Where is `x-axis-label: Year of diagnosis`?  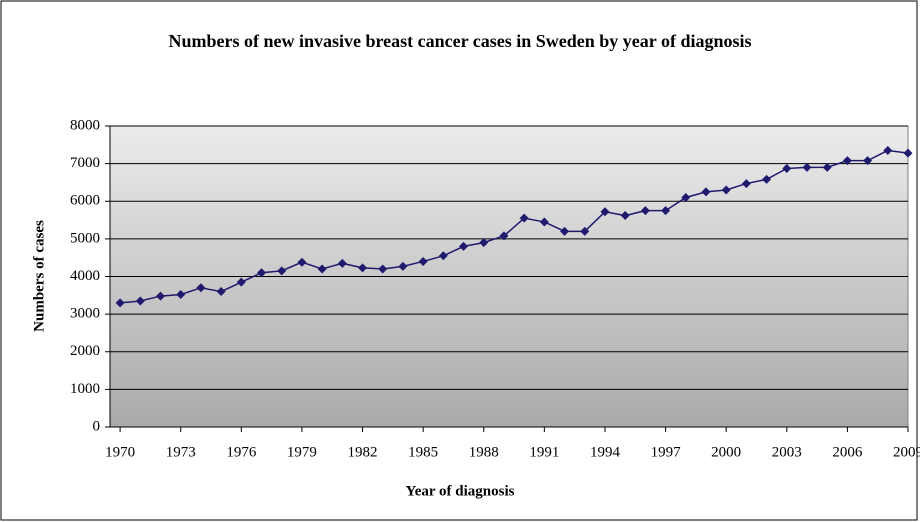 x-axis-label: Year of diagnosis is located at coordinates (460, 491).